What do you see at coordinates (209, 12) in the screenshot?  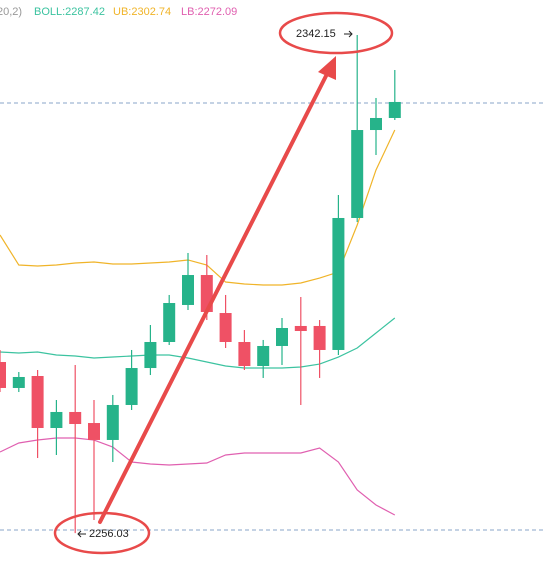 I see `legend-entry: LB:2272.09` at bounding box center [209, 12].